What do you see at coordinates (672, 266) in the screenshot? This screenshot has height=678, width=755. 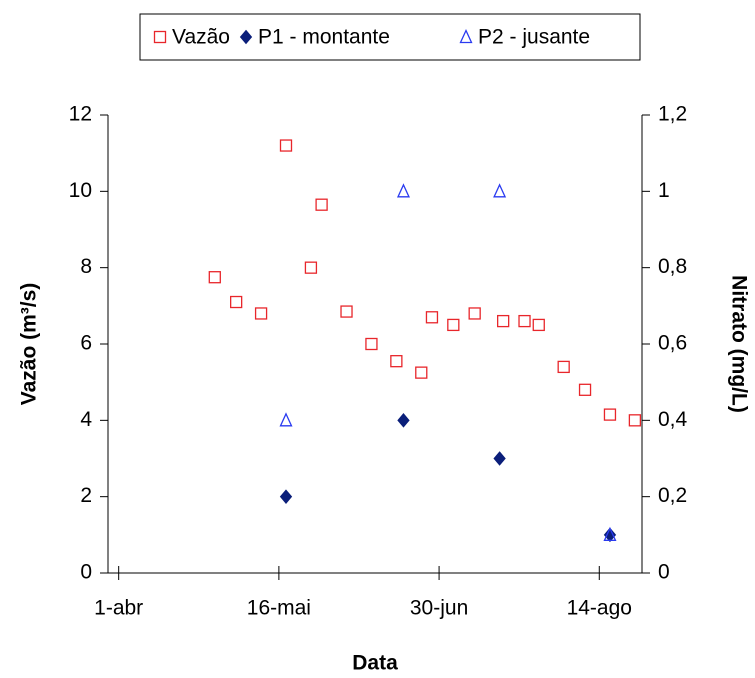 I see `y2-tick-label: 0,8` at bounding box center [672, 266].